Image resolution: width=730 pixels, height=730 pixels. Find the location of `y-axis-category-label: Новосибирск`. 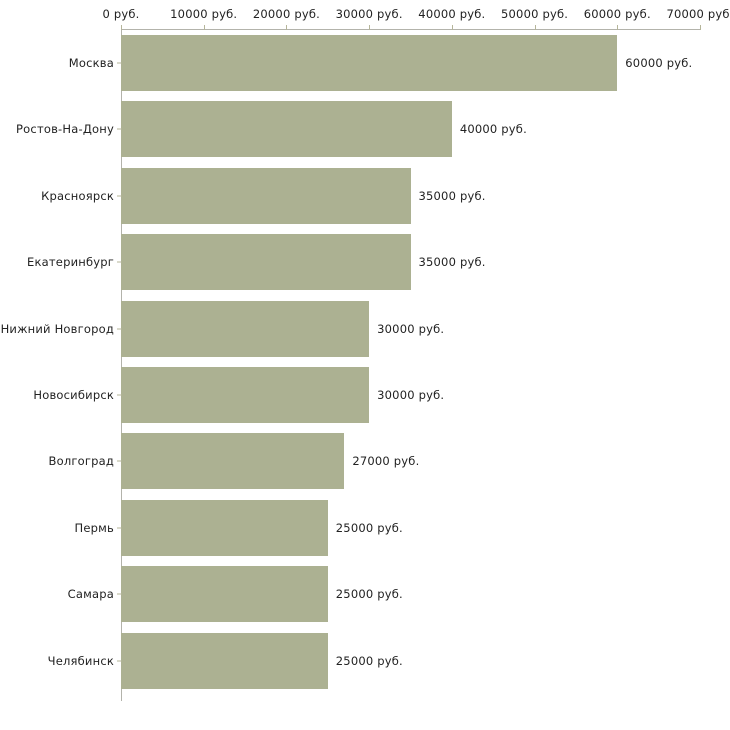

y-axis-category-label: Новосибирск is located at coordinates (73, 395).